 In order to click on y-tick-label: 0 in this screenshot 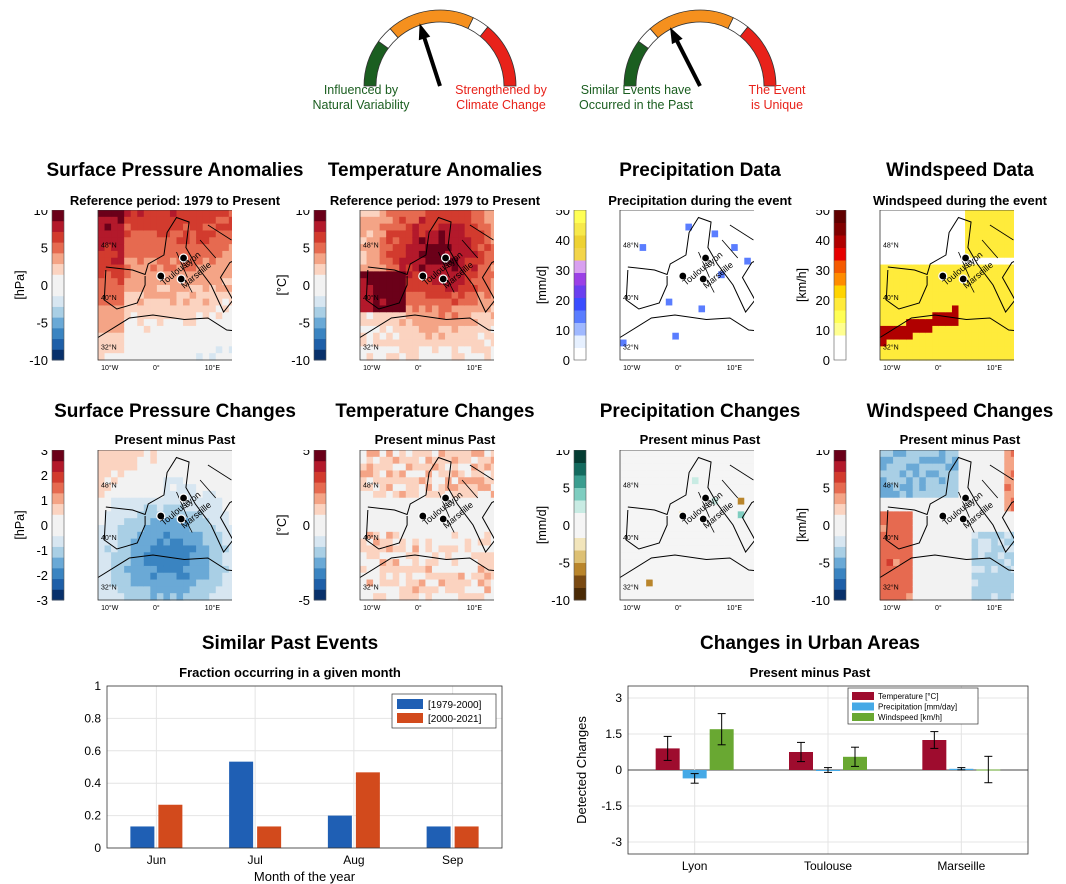, I will do `click(97, 848)`.